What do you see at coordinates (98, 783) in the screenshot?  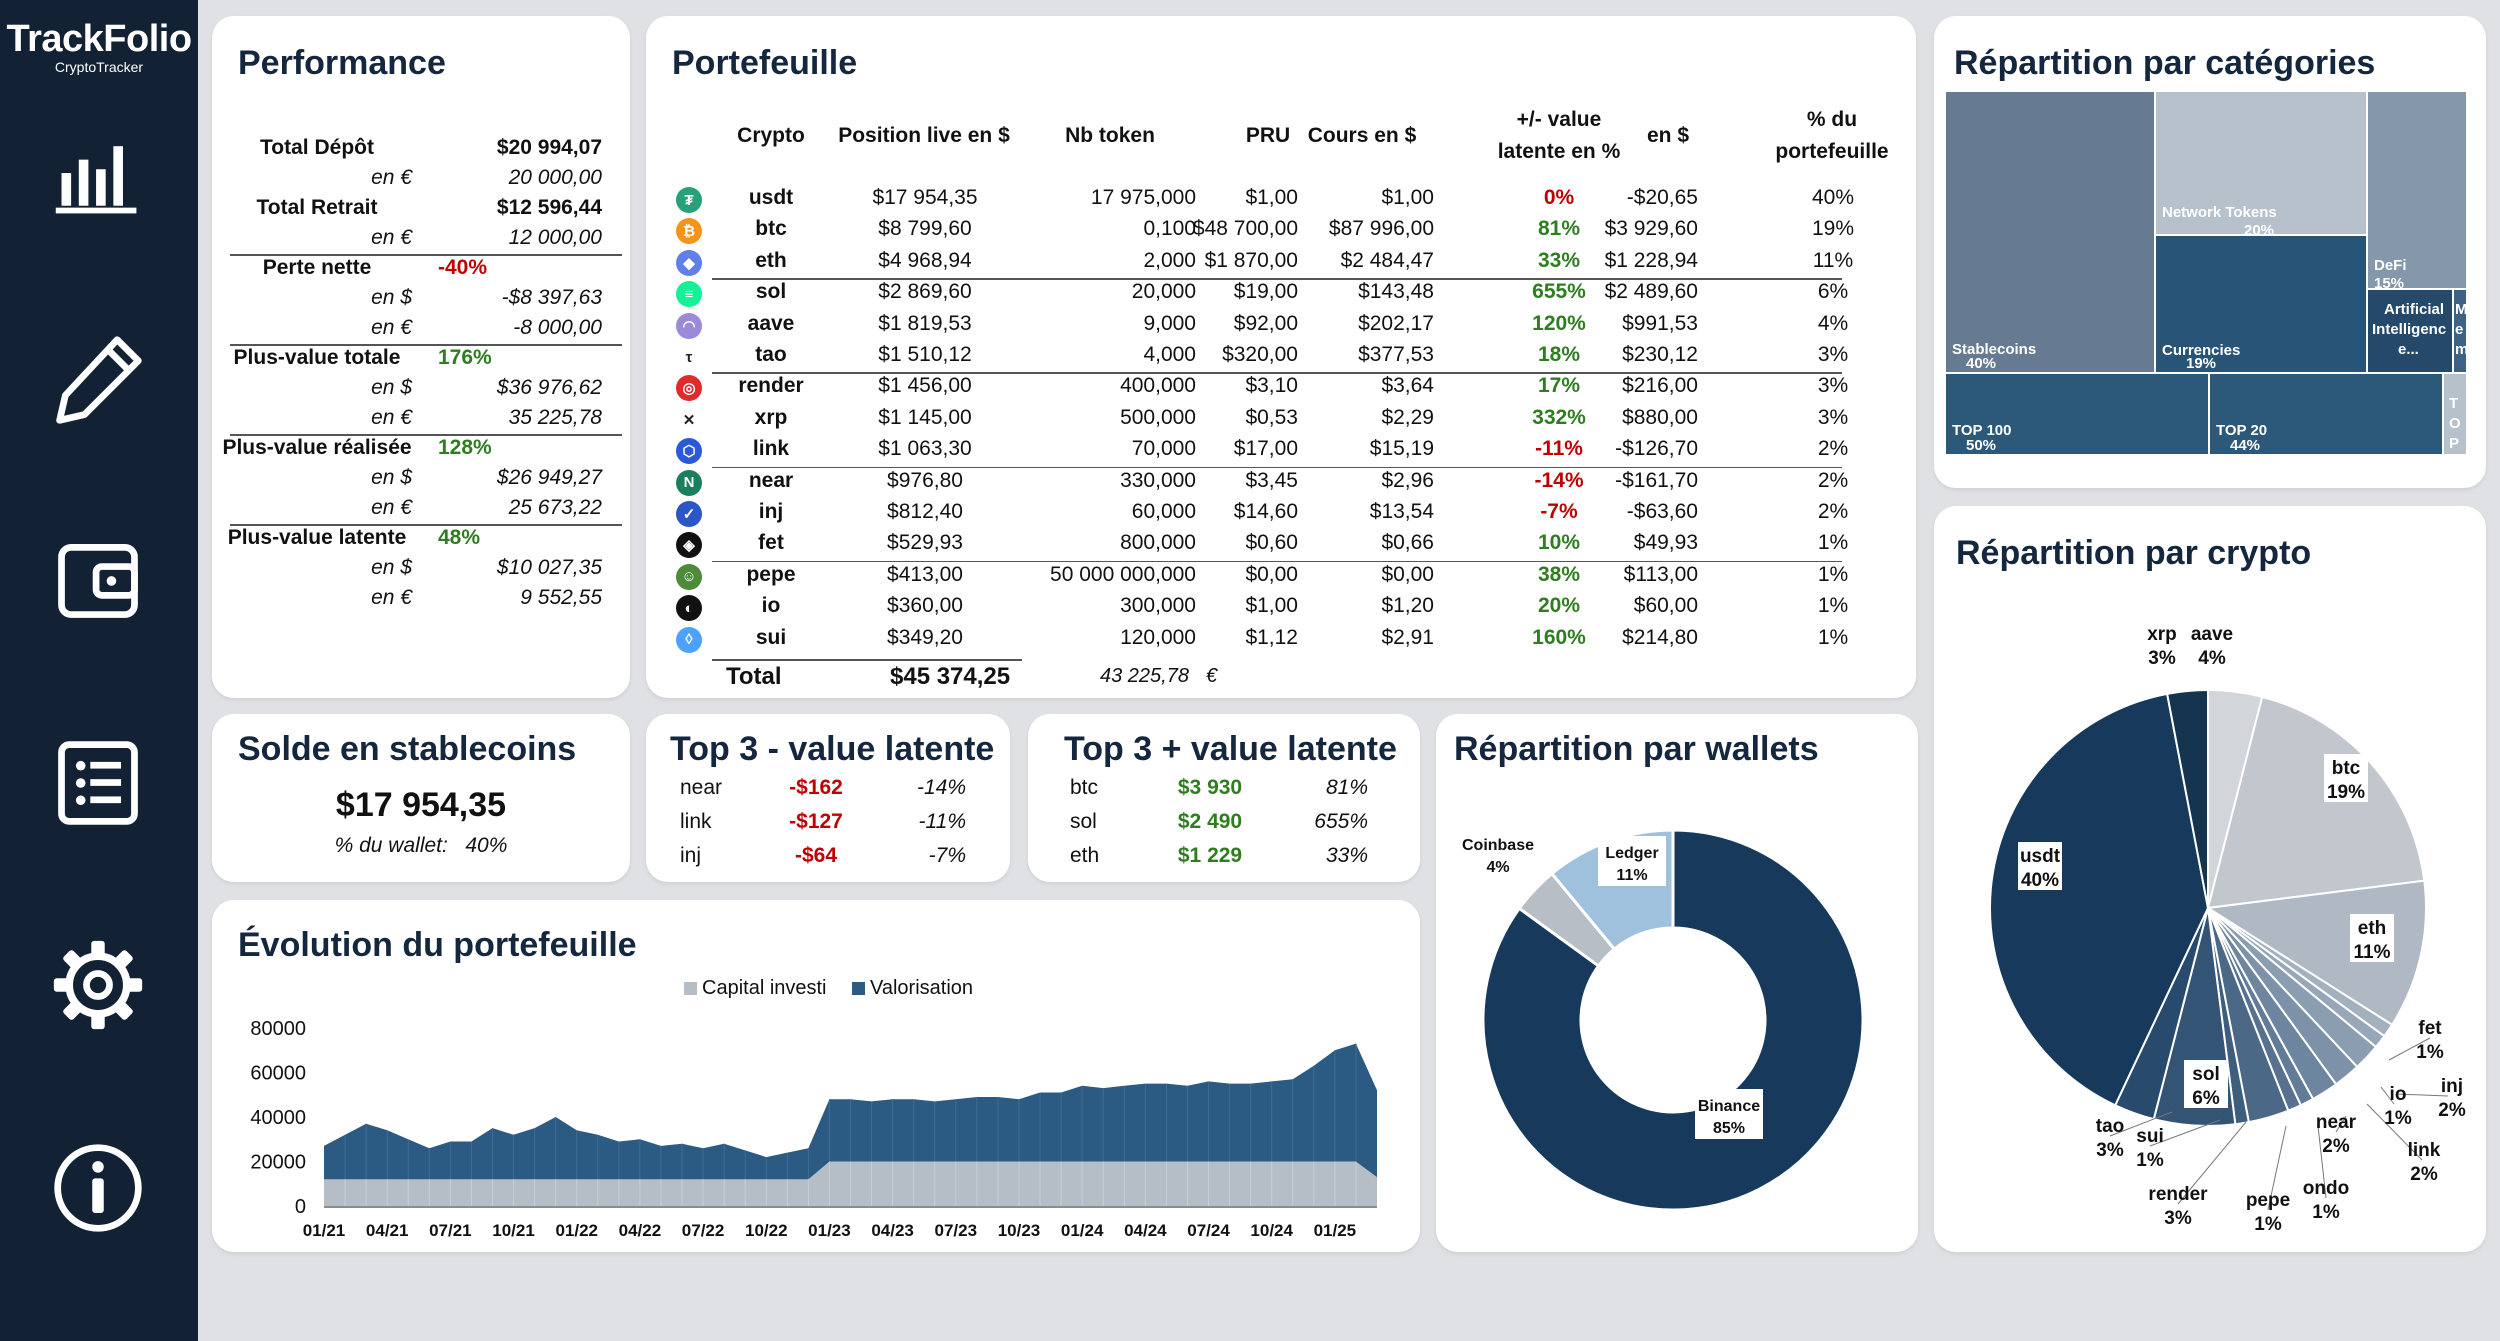 I see `nav-transactions` at bounding box center [98, 783].